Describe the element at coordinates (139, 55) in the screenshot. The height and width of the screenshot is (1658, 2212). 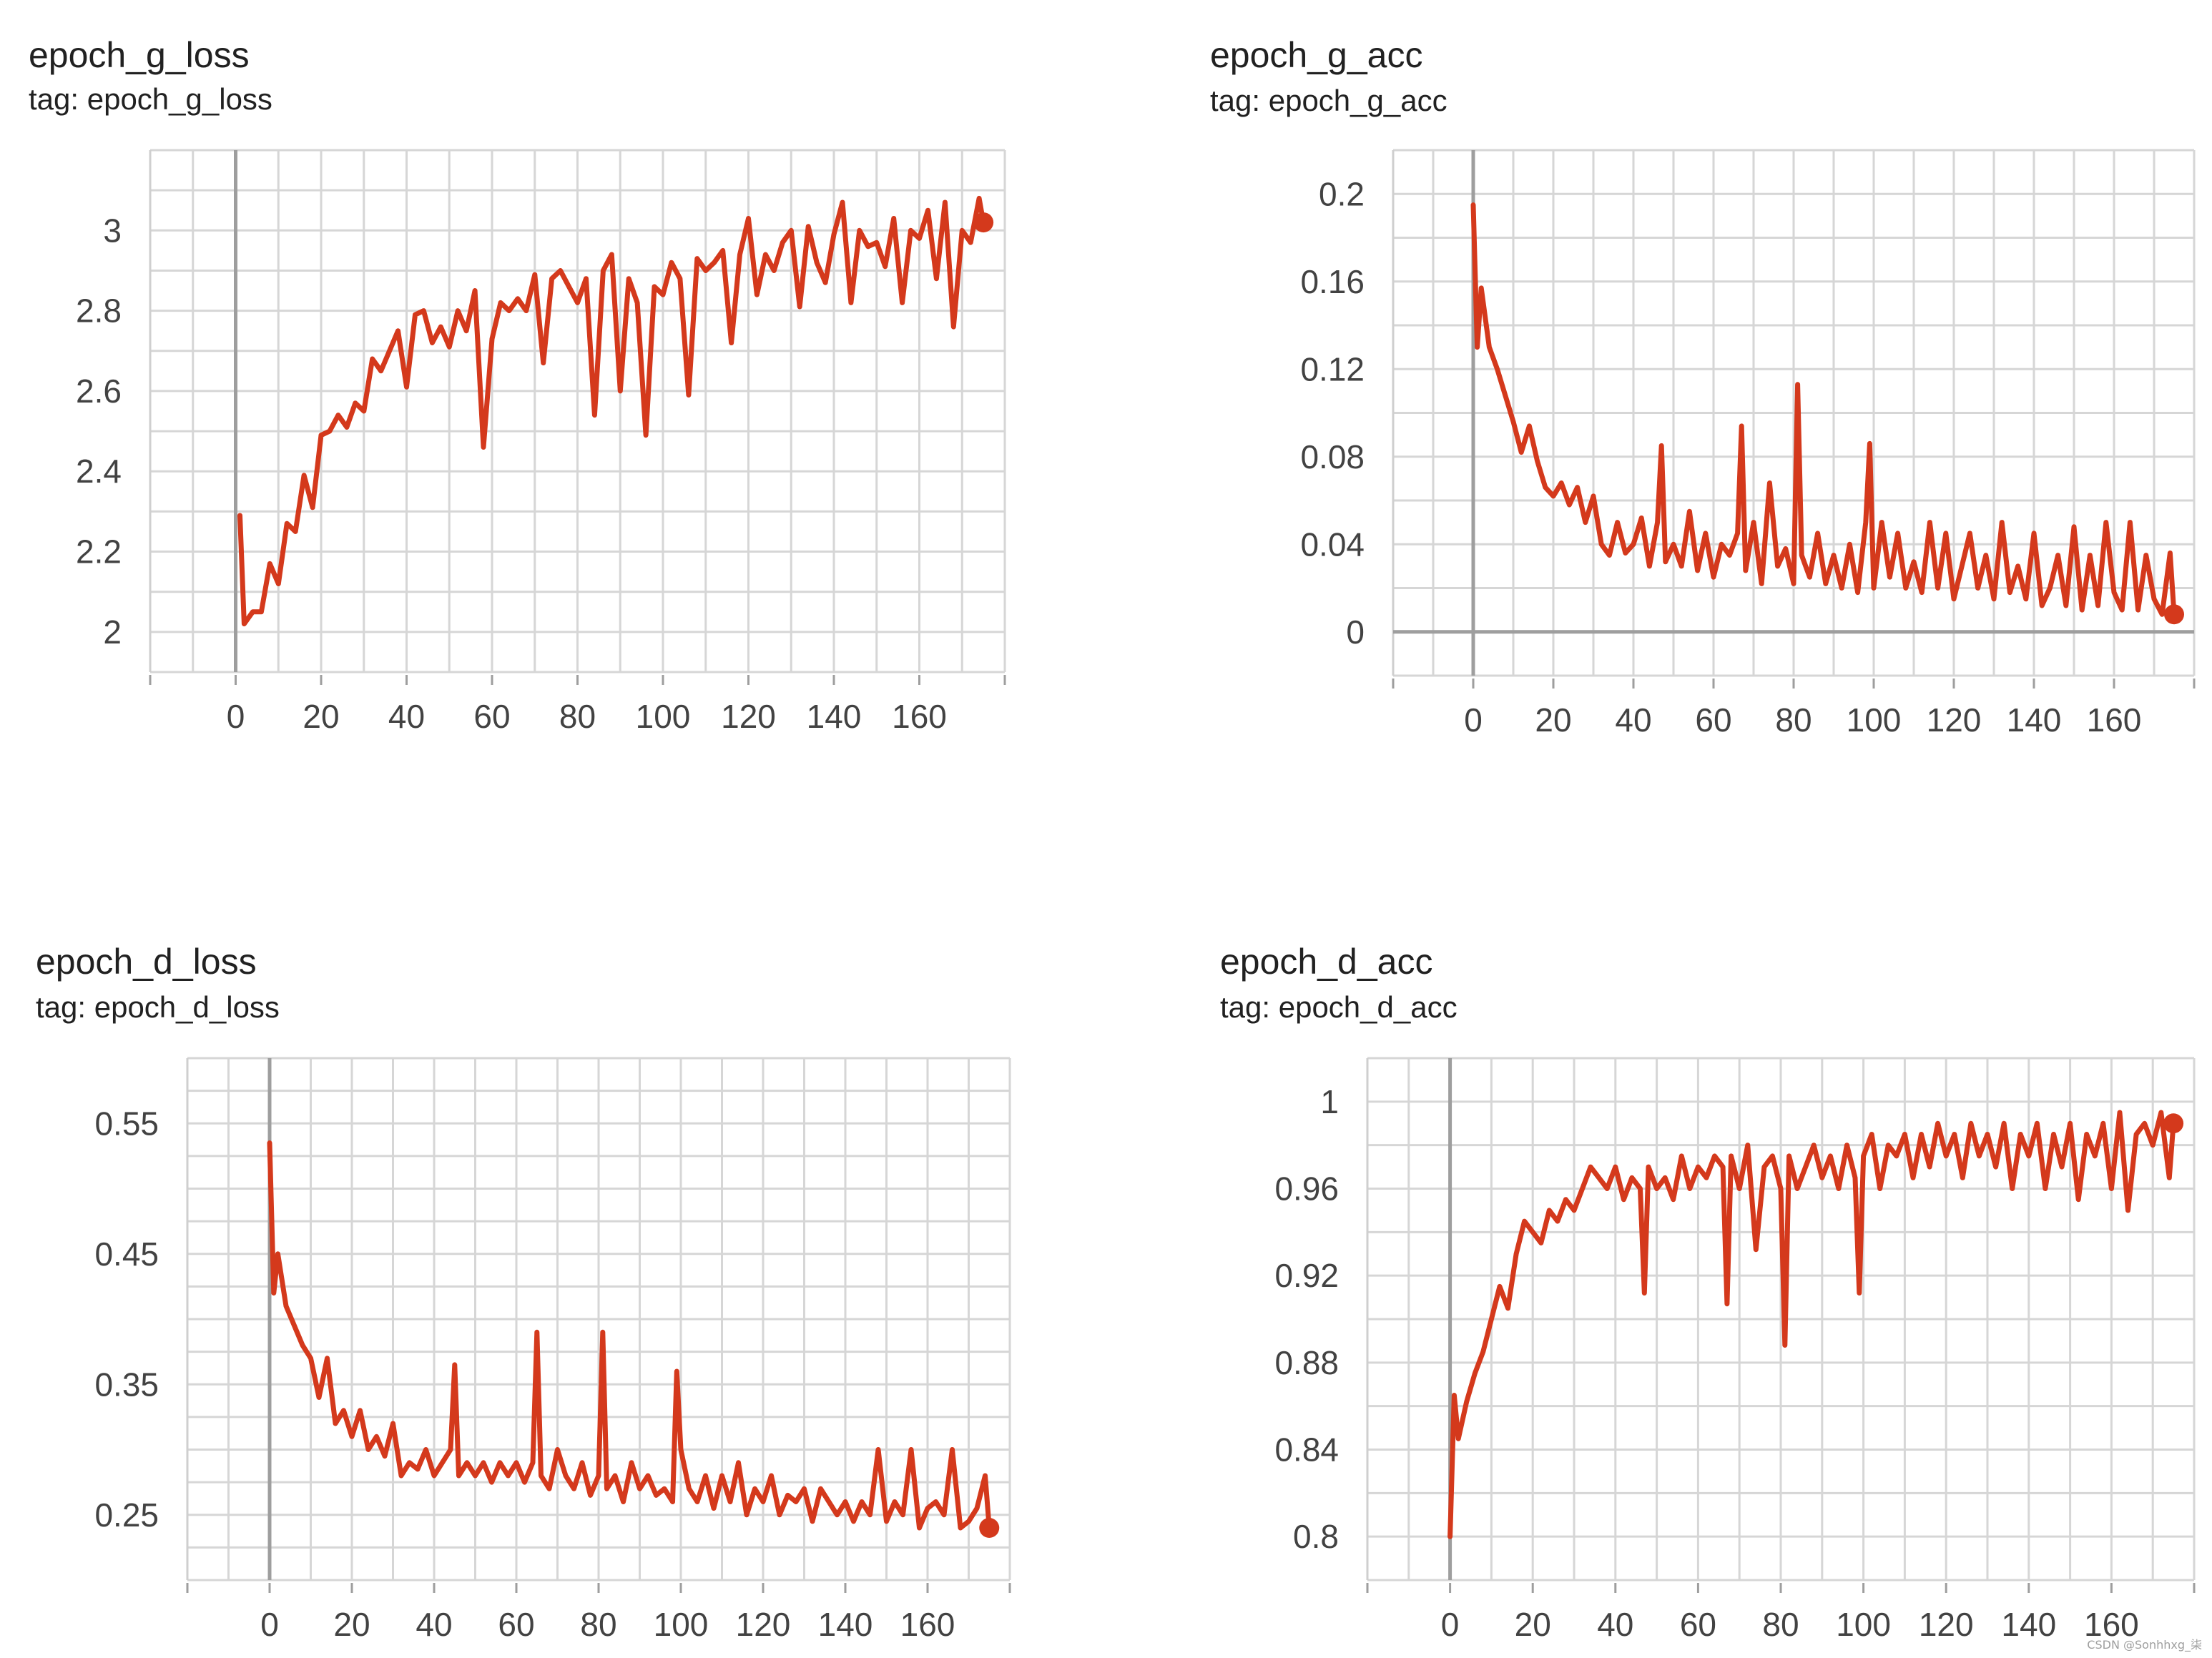
I see `chart-title: epoch_g_loss` at that location.